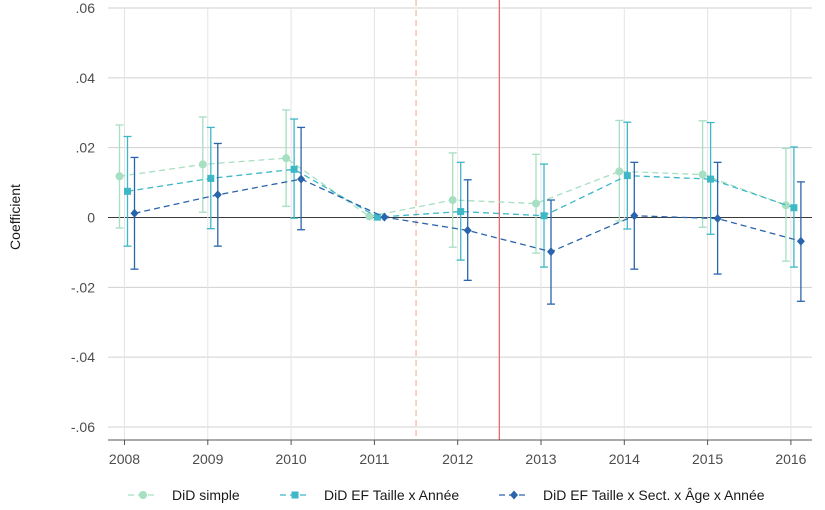 The image size is (825, 510). Describe the element at coordinates (83, 427) in the screenshot. I see `y-tick-label: -.06` at that location.